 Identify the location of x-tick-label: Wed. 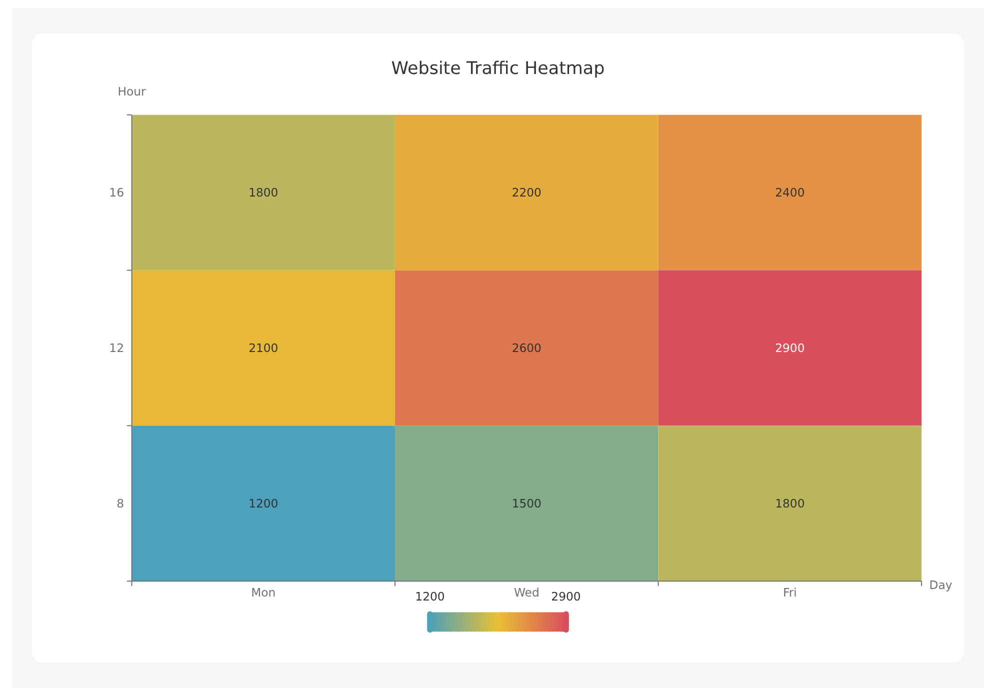
(527, 593).